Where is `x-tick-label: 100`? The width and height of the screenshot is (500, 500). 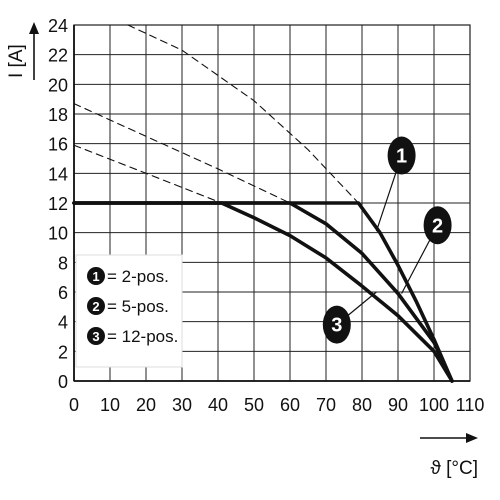
x-tick-label: 100 is located at coordinates (434, 405).